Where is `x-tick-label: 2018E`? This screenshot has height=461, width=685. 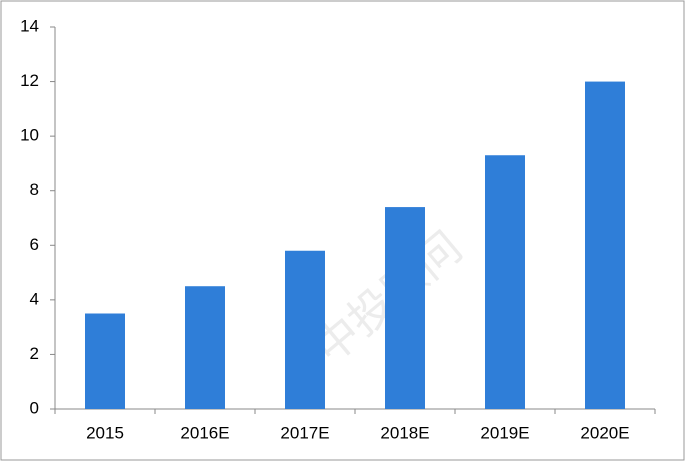
x-tick-label: 2018E is located at coordinates (404, 432).